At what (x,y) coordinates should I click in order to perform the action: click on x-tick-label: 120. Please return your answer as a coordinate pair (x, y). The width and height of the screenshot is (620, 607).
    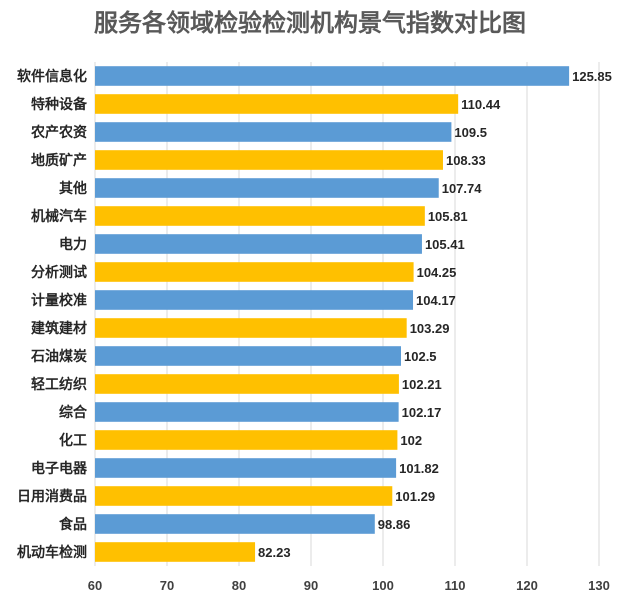
    Looking at the image, I should click on (527, 585).